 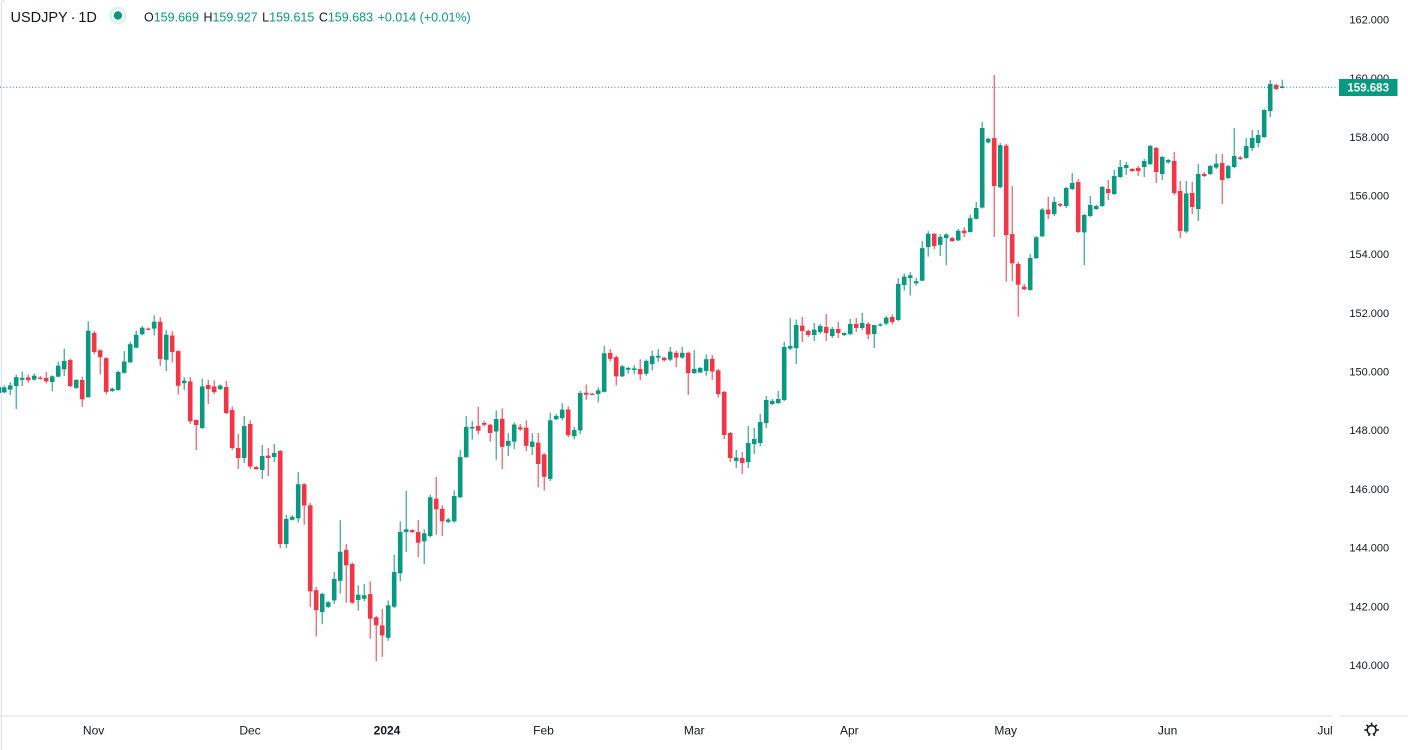 I want to click on svg-text: Feb, so click(x=543, y=731).